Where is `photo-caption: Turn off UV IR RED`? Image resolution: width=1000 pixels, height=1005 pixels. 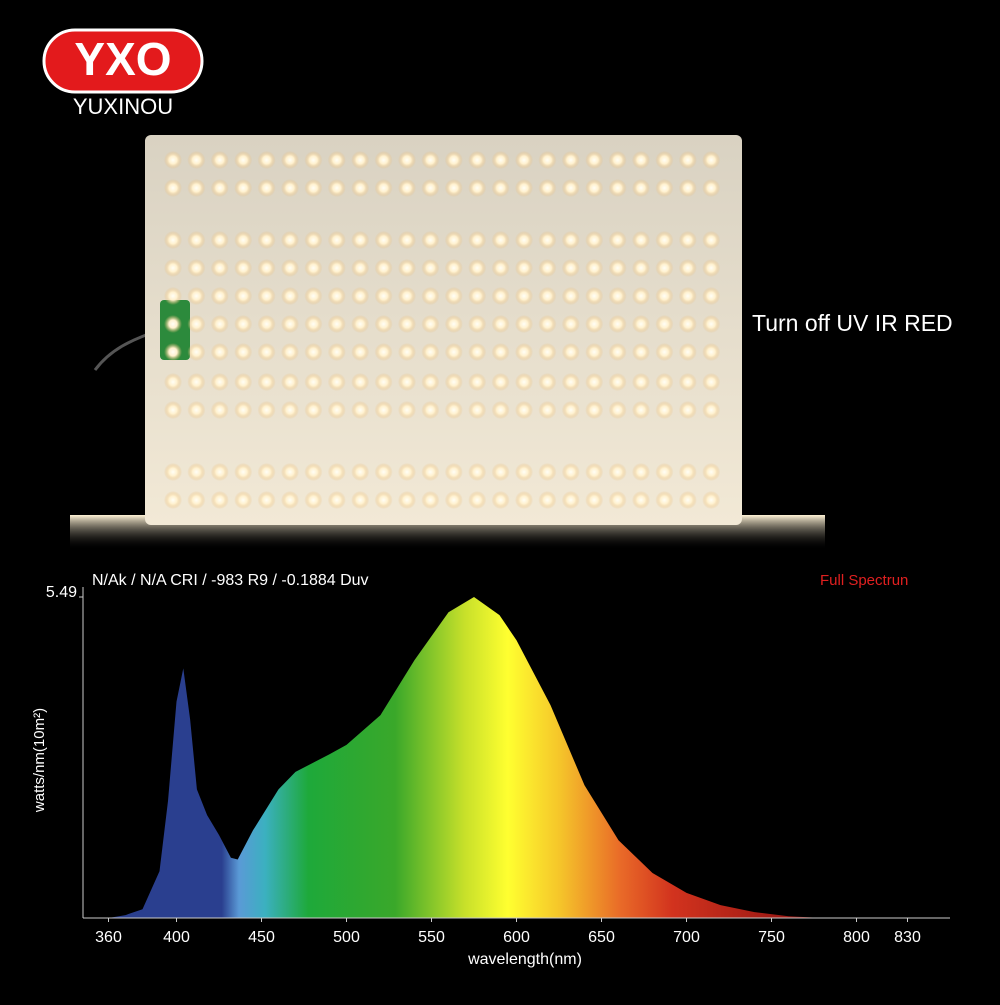 photo-caption: Turn off UV IR RED is located at coordinates (852, 323).